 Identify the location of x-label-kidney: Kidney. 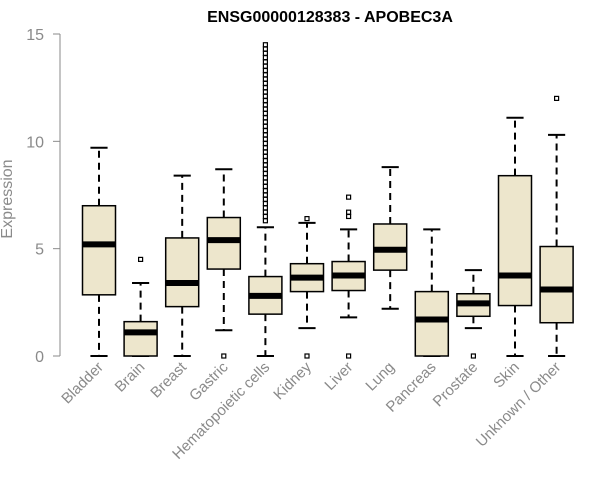
(292, 380).